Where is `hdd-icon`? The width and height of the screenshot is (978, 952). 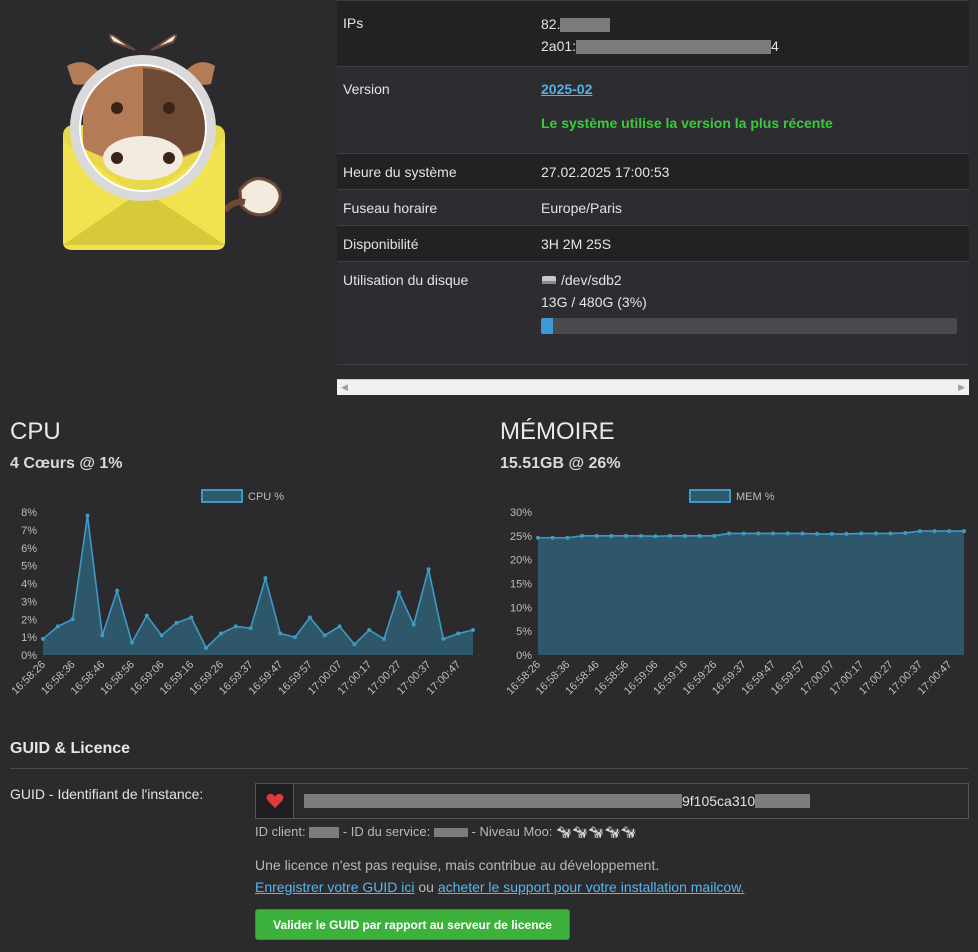
hdd-icon is located at coordinates (549, 280).